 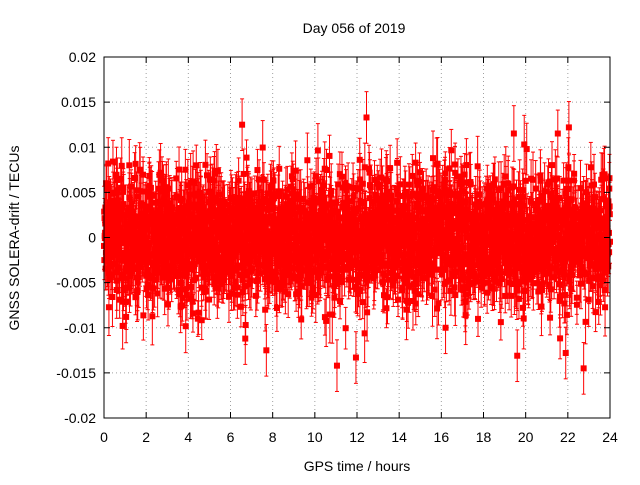 I want to click on chart-title: Day 056 of 2019, so click(x=354, y=28).